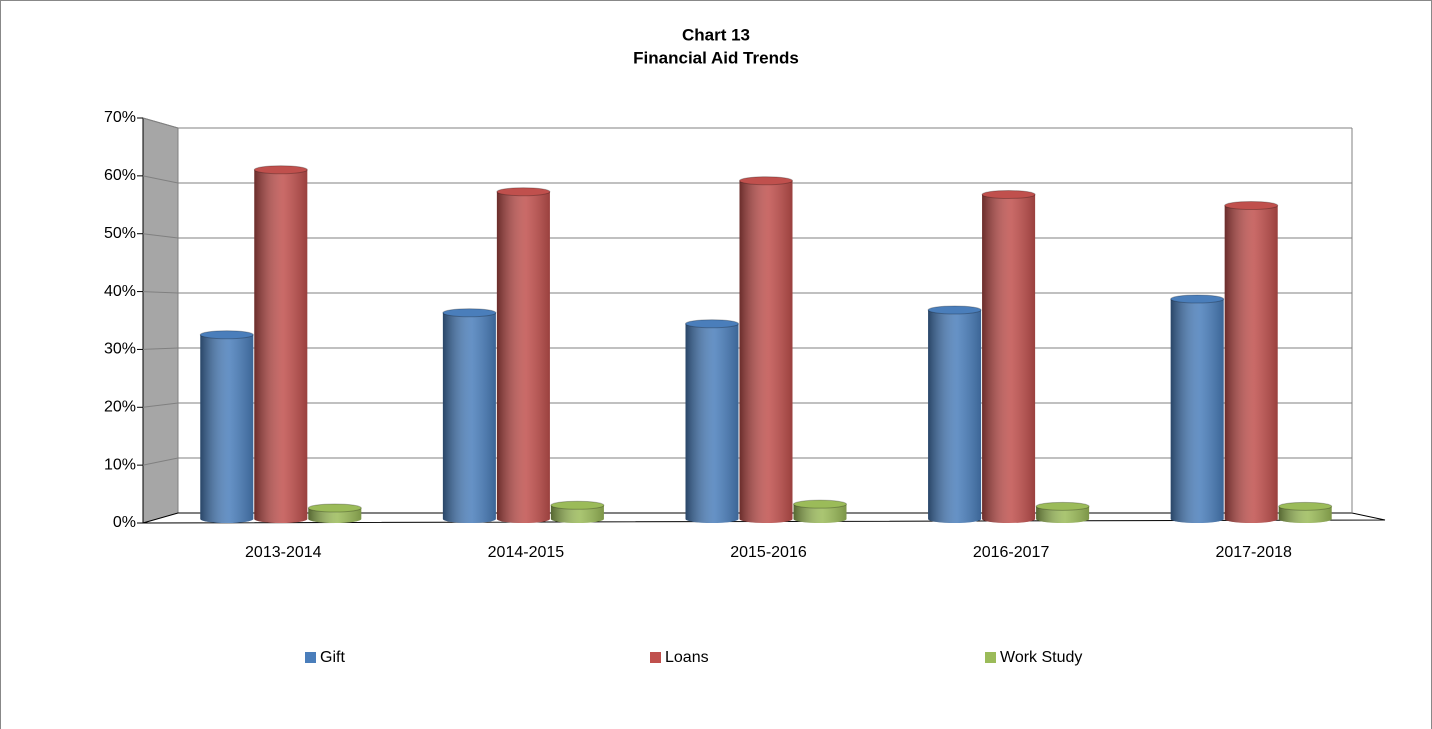 This screenshot has width=1432, height=729. Describe the element at coordinates (120, 349) in the screenshot. I see `y-tick-label: 30%` at that location.